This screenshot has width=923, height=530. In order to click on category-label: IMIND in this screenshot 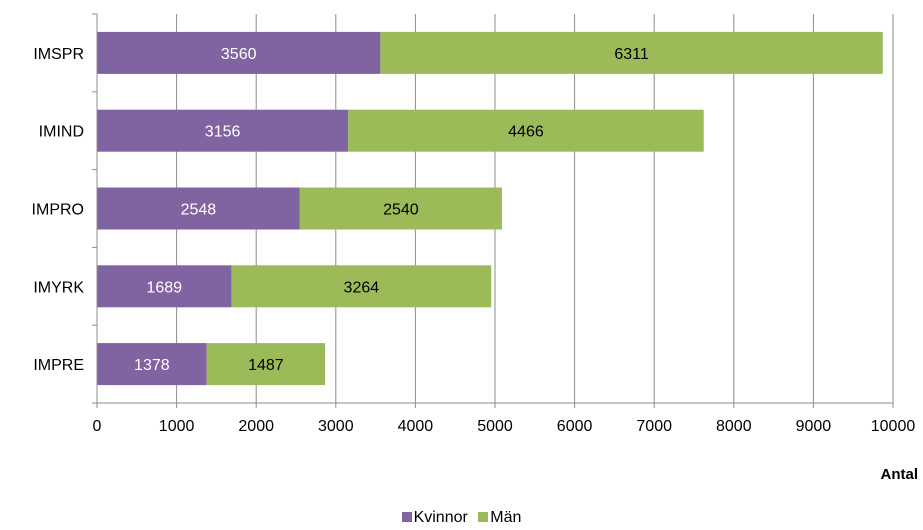, I will do `click(61, 132)`.